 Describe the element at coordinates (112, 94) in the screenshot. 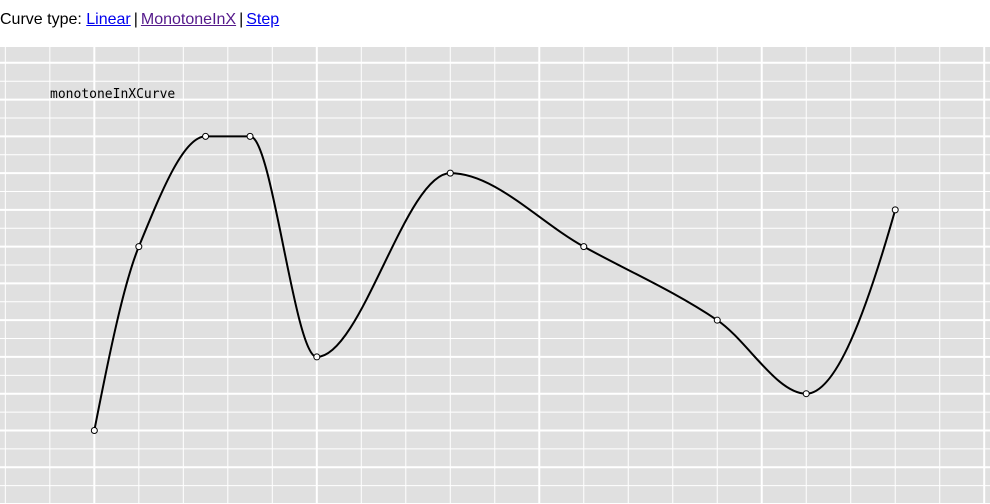

I see `chart-title: monotoneInXCurve` at that location.